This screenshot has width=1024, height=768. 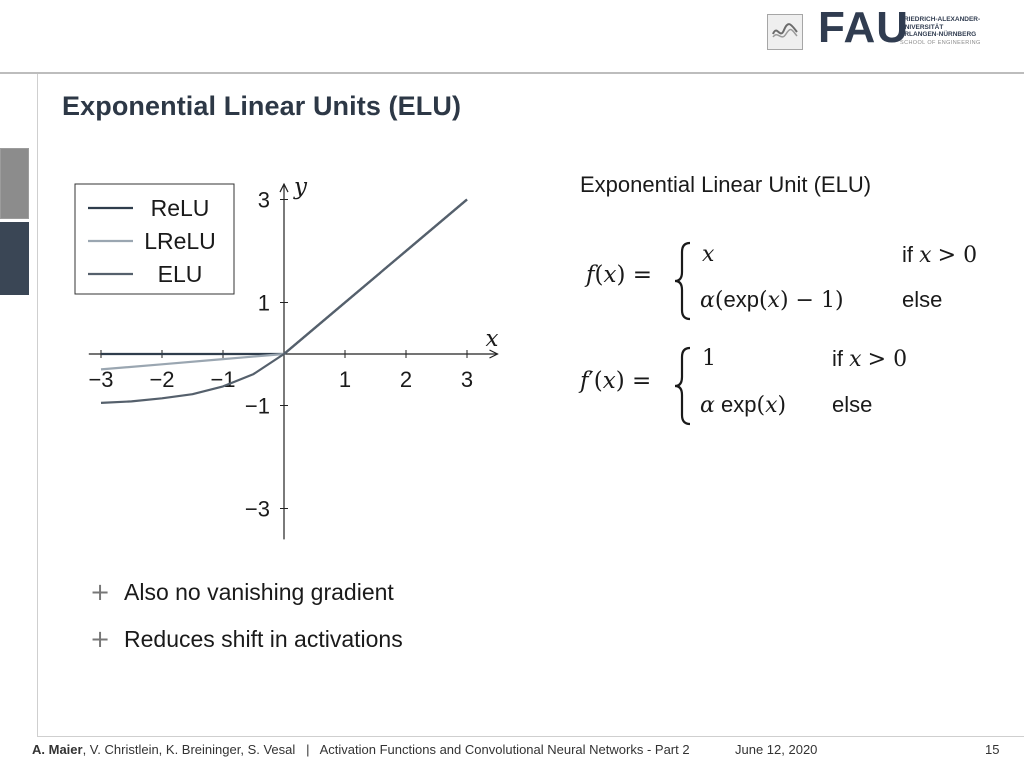 I want to click on university-line-3: ERLANGEN-NÜRNBERG, so click(x=938, y=34).